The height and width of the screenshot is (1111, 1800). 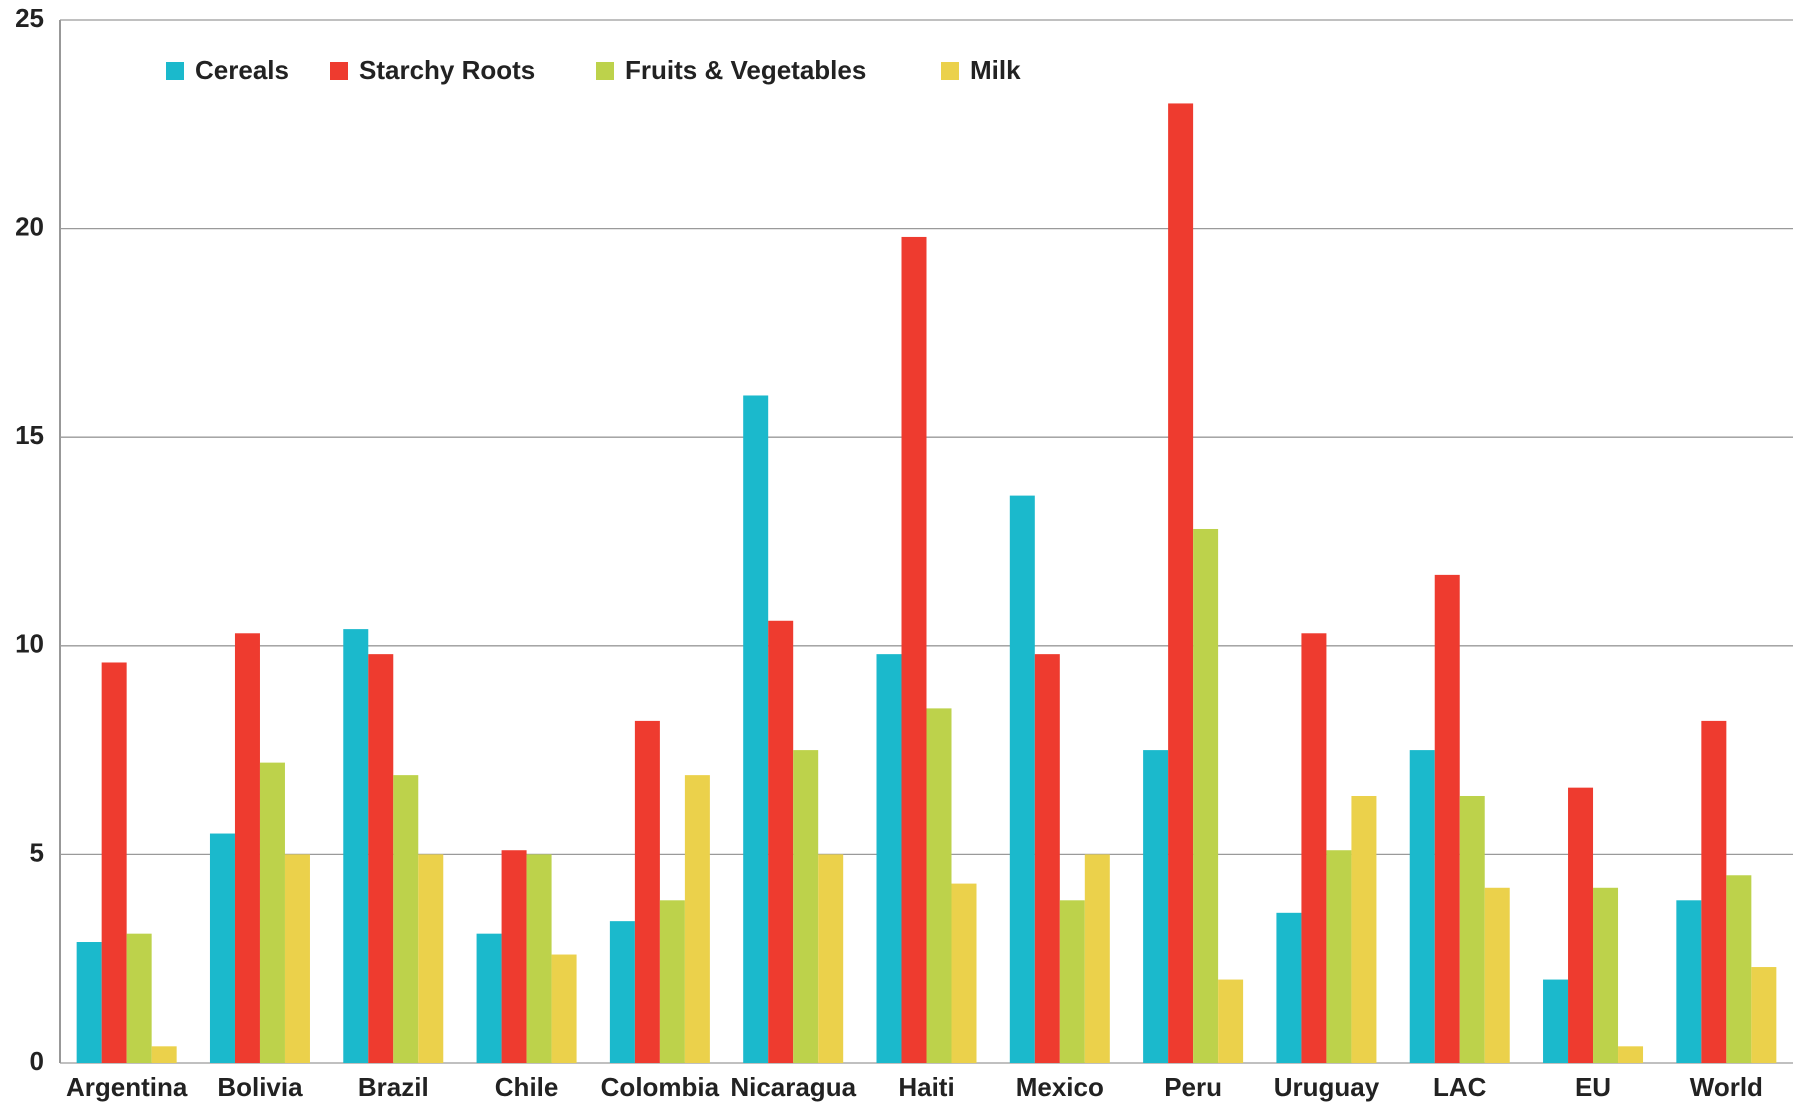 I want to click on x-tick-label: Haiti, so click(x=926, y=1087).